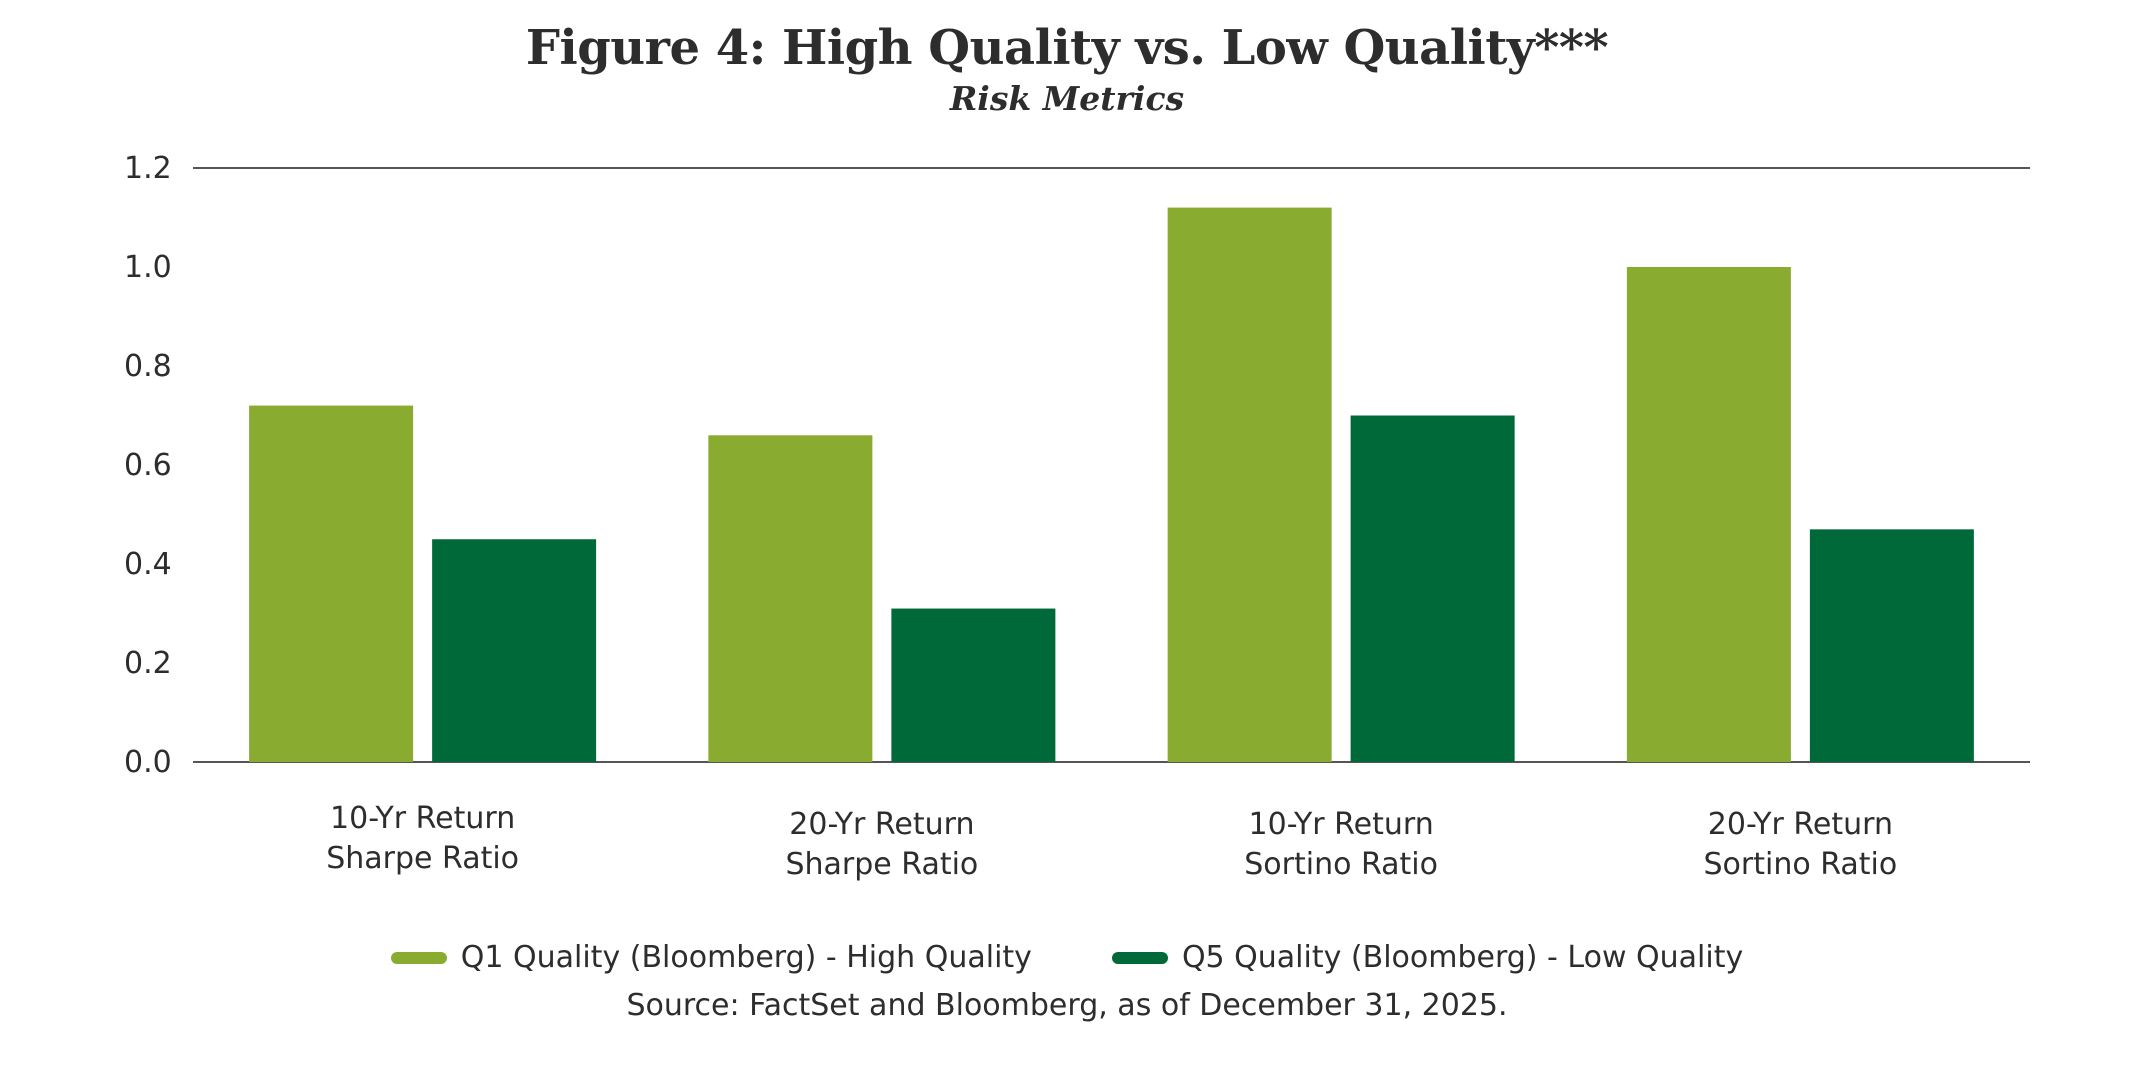 The width and height of the screenshot is (2134, 1067). I want to click on legend-label-low-quality: Q5 Quality (Bloomberg) - Low Quality, so click(1462, 957).